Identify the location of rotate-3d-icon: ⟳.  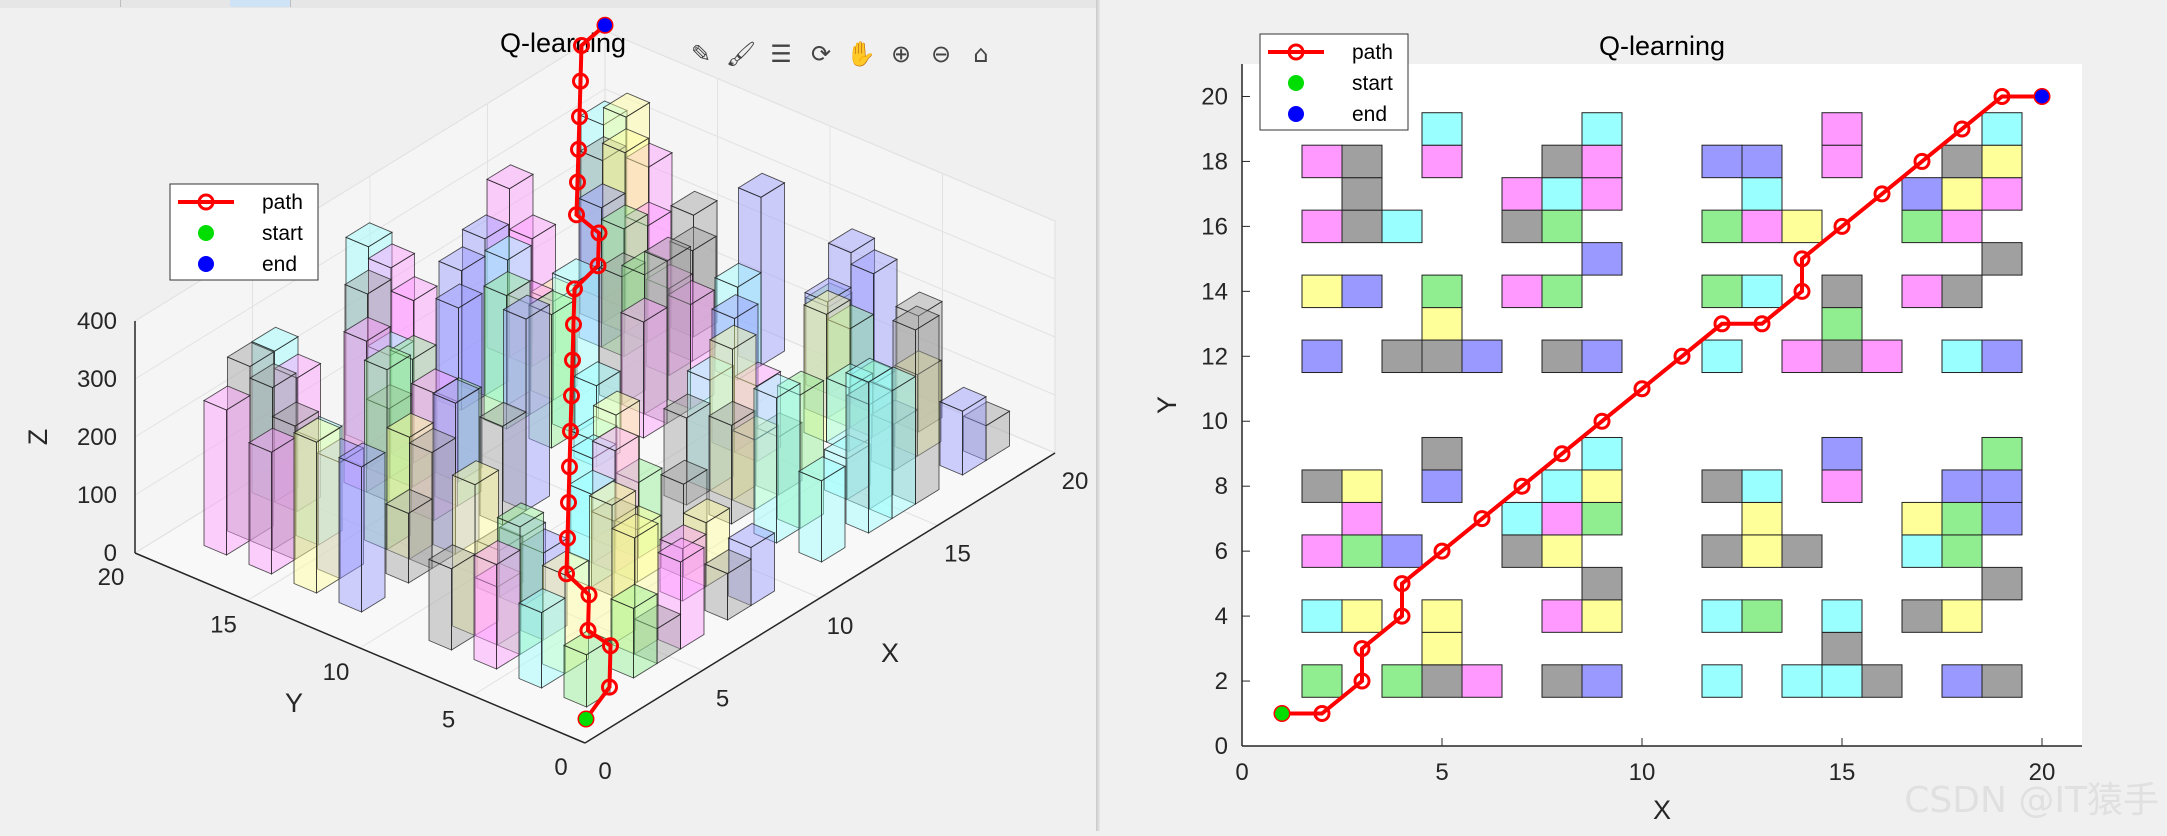
(821, 54).